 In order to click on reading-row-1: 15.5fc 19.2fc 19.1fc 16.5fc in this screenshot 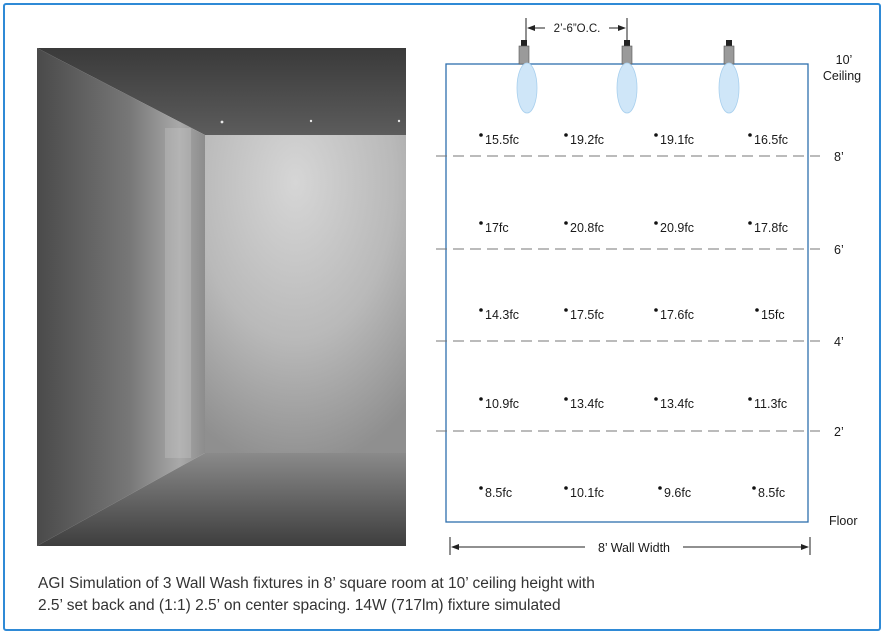, I will do `click(633, 140)`.